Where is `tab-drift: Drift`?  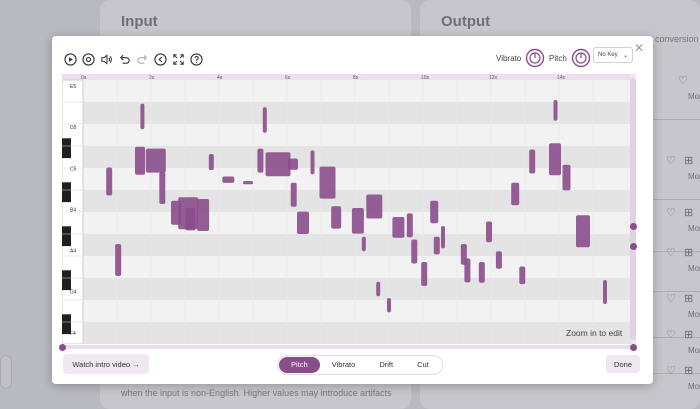 tab-drift: Drift is located at coordinates (386, 364).